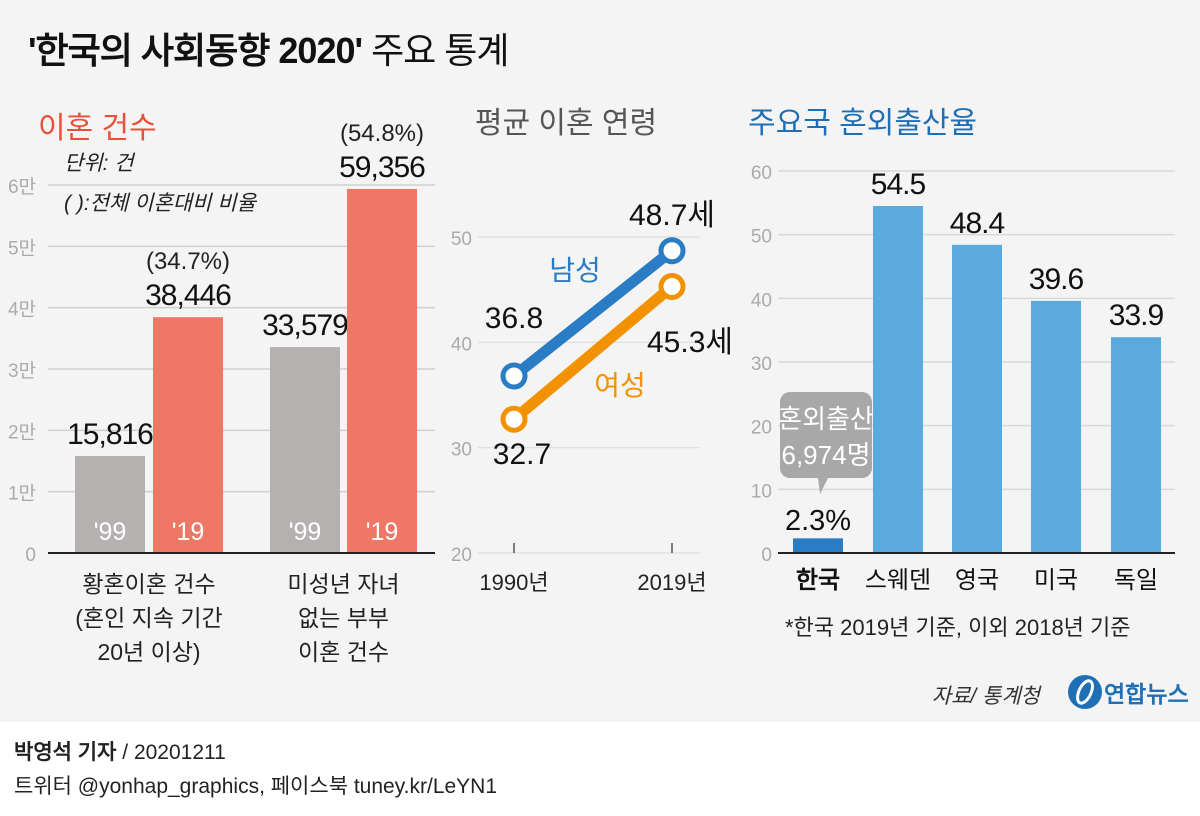 The height and width of the screenshot is (816, 1200). I want to click on value-label: 36.8, so click(514, 318).